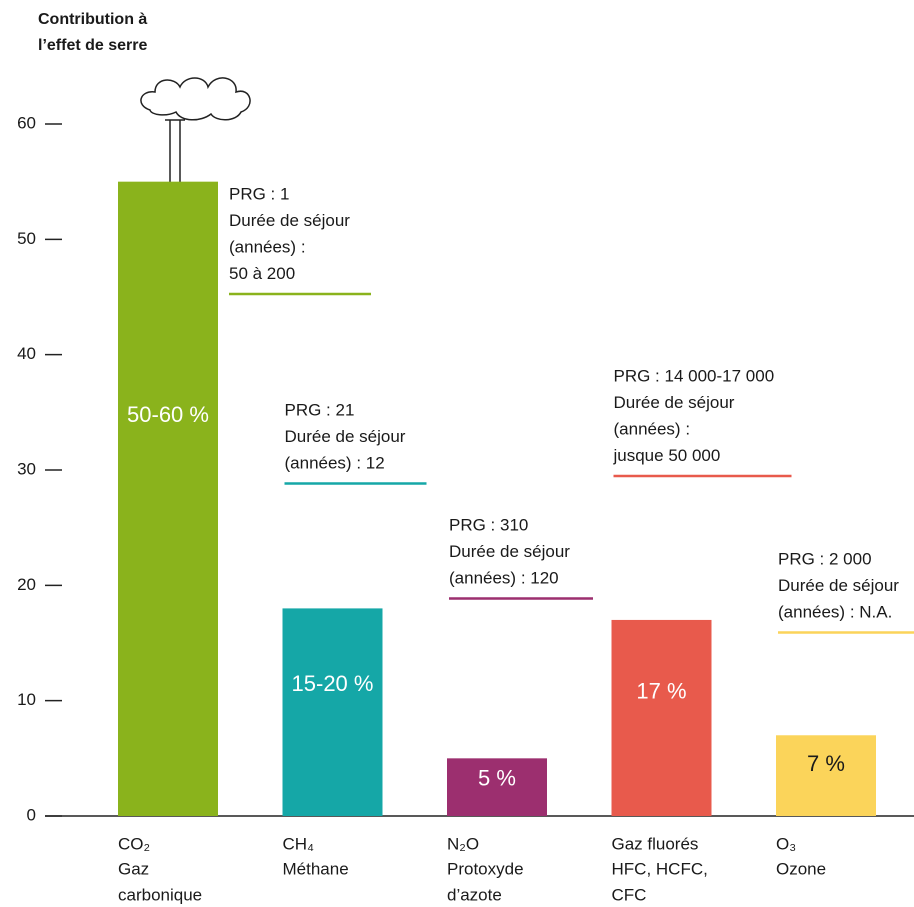 The height and width of the screenshot is (907, 914). I want to click on annotation: (années) : 12, so click(335, 462).